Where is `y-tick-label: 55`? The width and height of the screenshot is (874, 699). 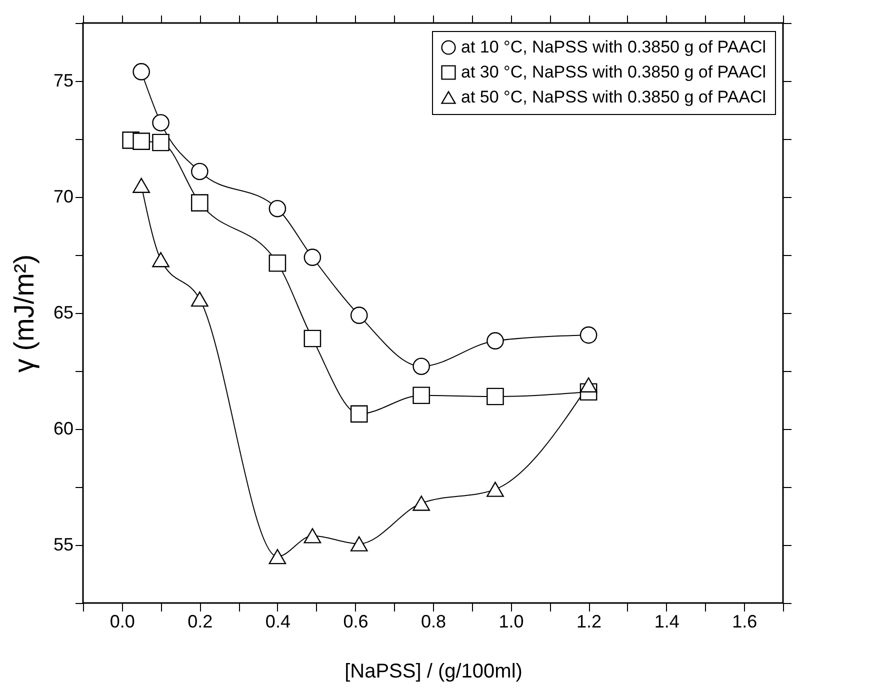 y-tick-label: 55 is located at coordinates (63, 544).